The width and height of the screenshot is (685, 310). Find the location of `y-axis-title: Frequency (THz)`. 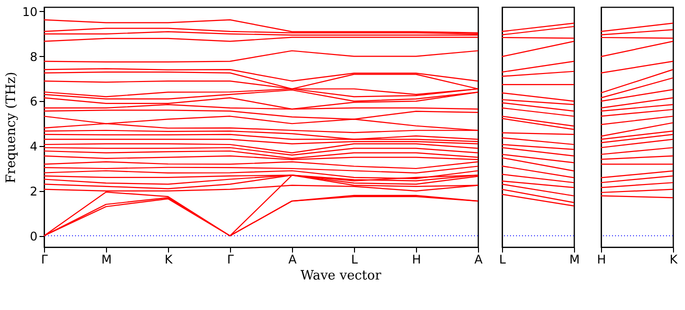

y-axis-title: Frequency (THz) is located at coordinates (12, 128).